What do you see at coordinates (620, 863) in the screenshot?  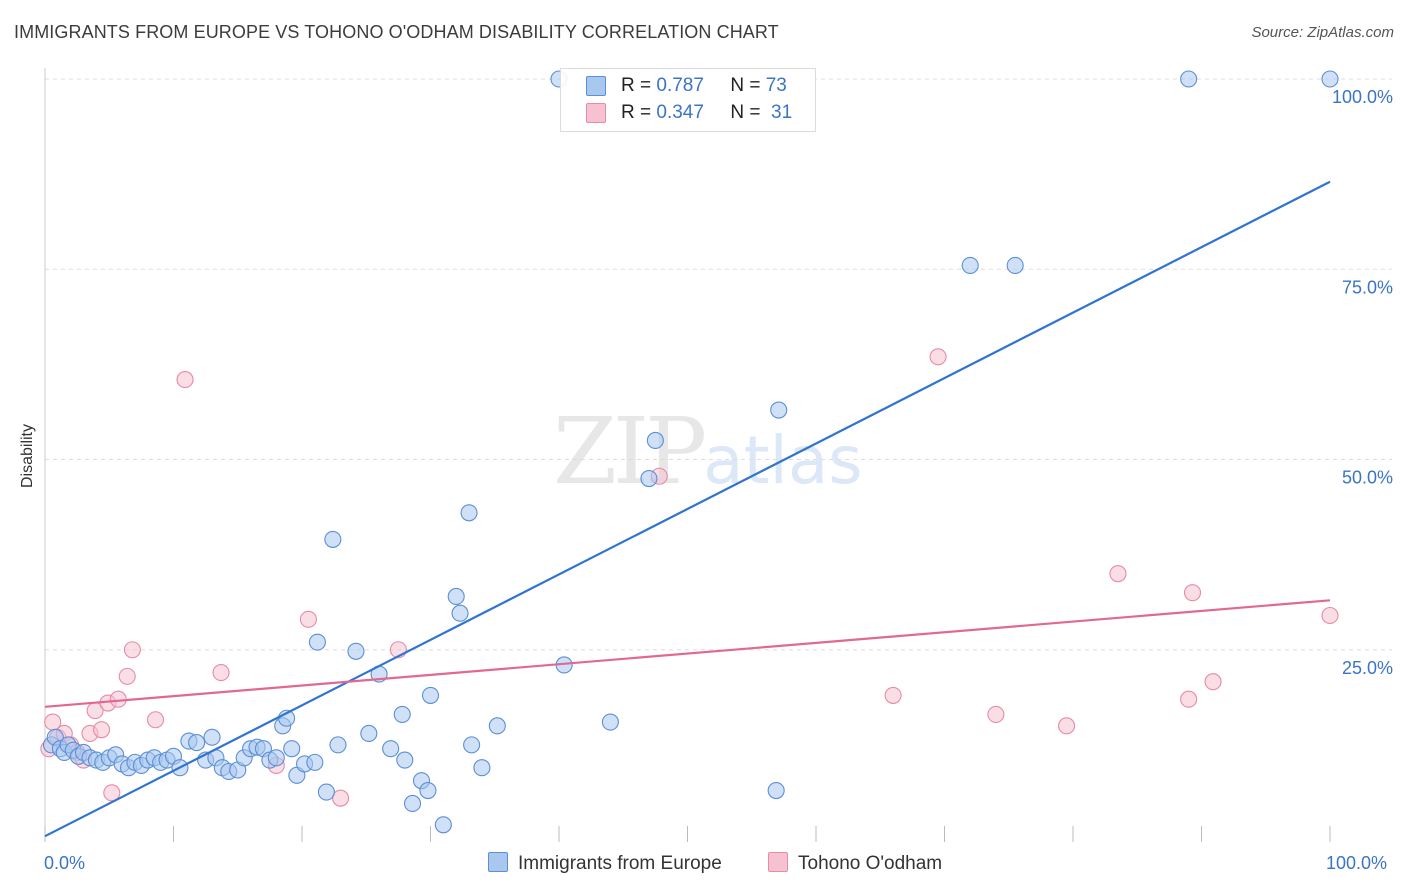 I see `legend-label: Immigrants from Europe` at bounding box center [620, 863].